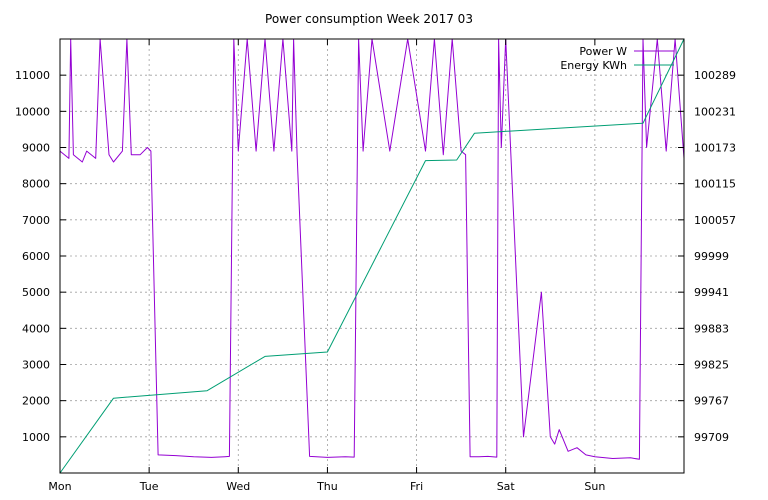 Image resolution: width=768 pixels, height=500 pixels. Describe the element at coordinates (149, 486) in the screenshot. I see `x-tick-label: Tue` at that location.